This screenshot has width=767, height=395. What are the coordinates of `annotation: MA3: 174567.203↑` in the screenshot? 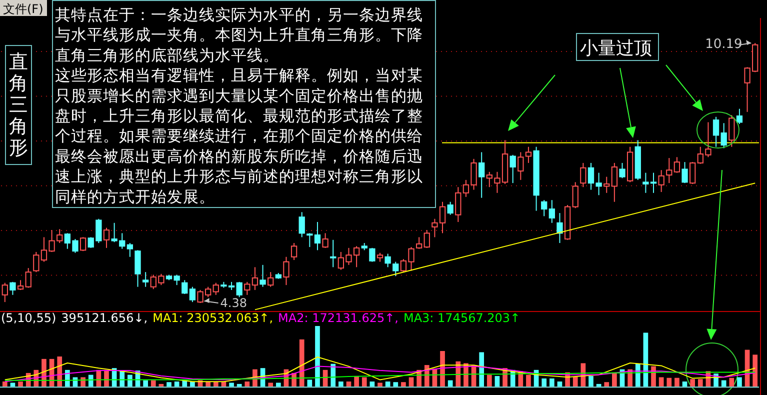 It's located at (461, 318).